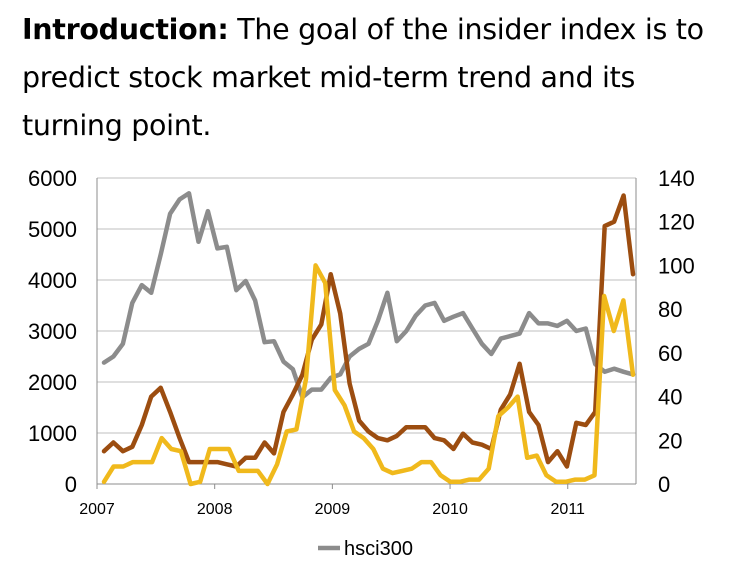 The height and width of the screenshot is (579, 734). What do you see at coordinates (676, 265) in the screenshot?
I see `right-y-tick-label: 100` at bounding box center [676, 265].